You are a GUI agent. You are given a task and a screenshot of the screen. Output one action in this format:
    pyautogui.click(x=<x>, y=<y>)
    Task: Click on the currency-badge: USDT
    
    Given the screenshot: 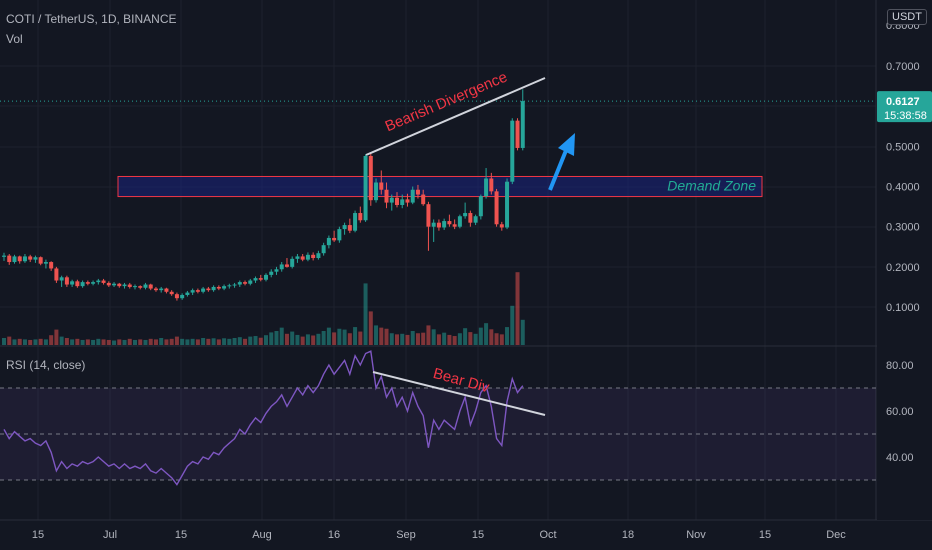 What is the action you would take?
    pyautogui.click(x=907, y=17)
    